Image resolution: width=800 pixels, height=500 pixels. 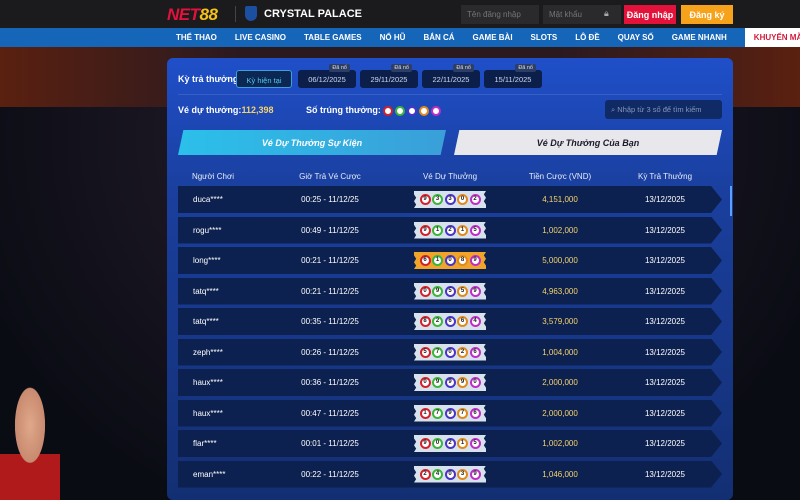 I want to click on nav-no-hu: NỔ HŨ, so click(x=392, y=37).